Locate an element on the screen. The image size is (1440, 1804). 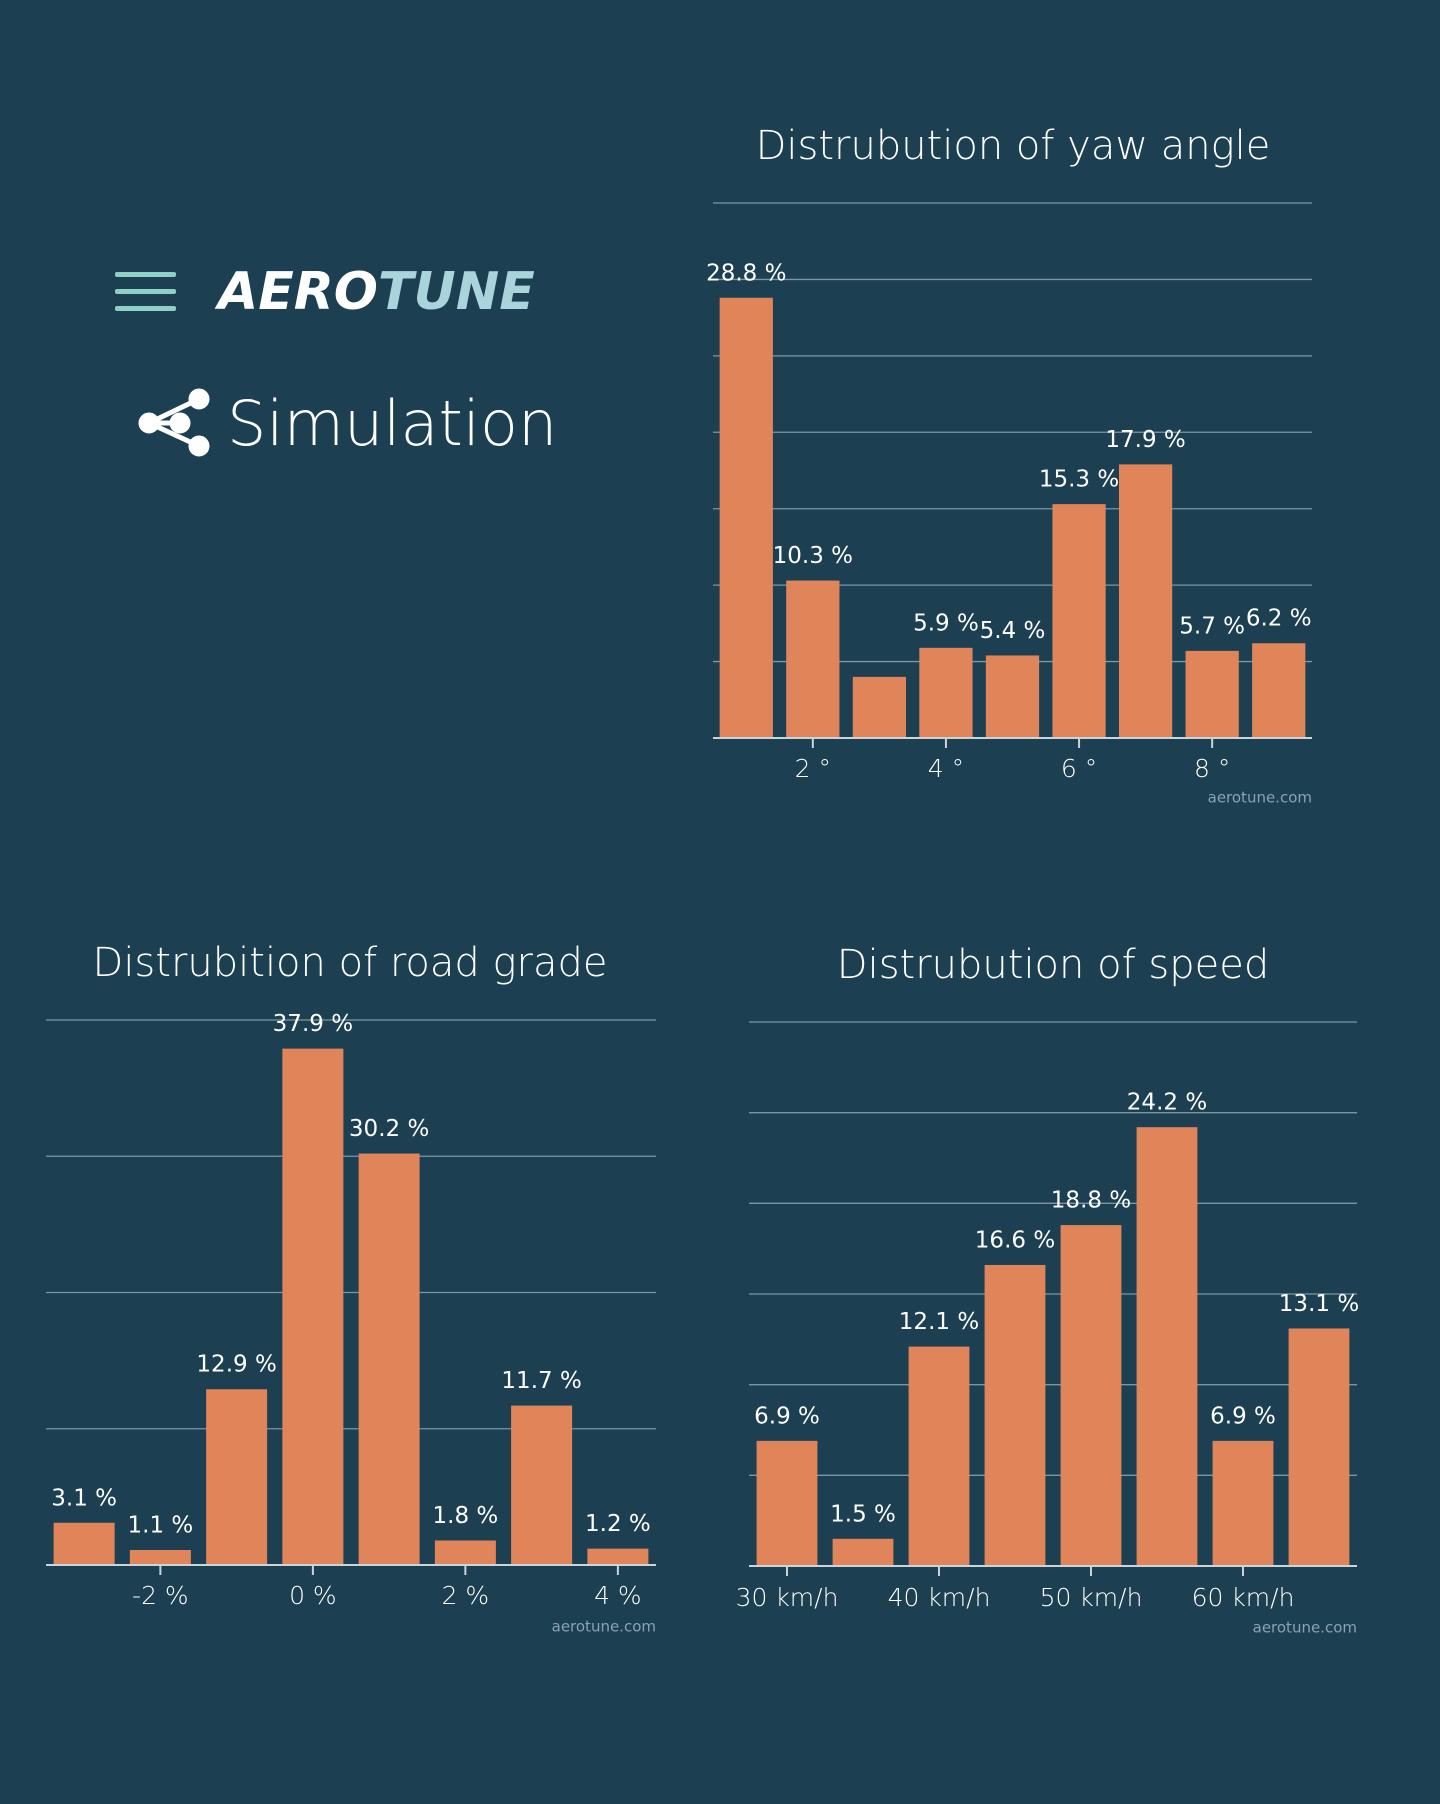
value-label: 24.2 % is located at coordinates (1167, 1103).